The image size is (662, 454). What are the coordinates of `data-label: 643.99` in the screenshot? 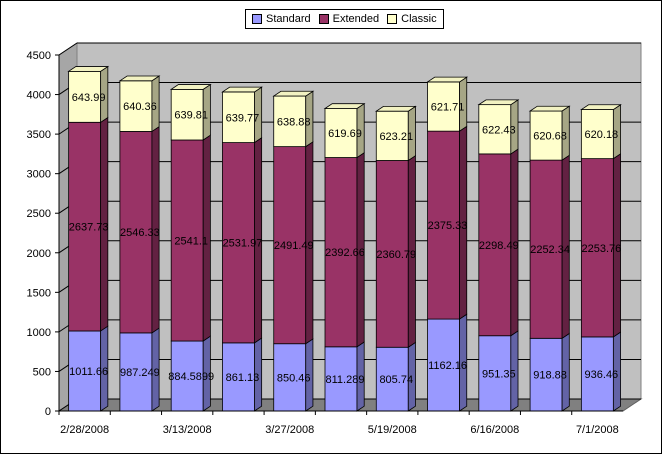 It's located at (89, 98).